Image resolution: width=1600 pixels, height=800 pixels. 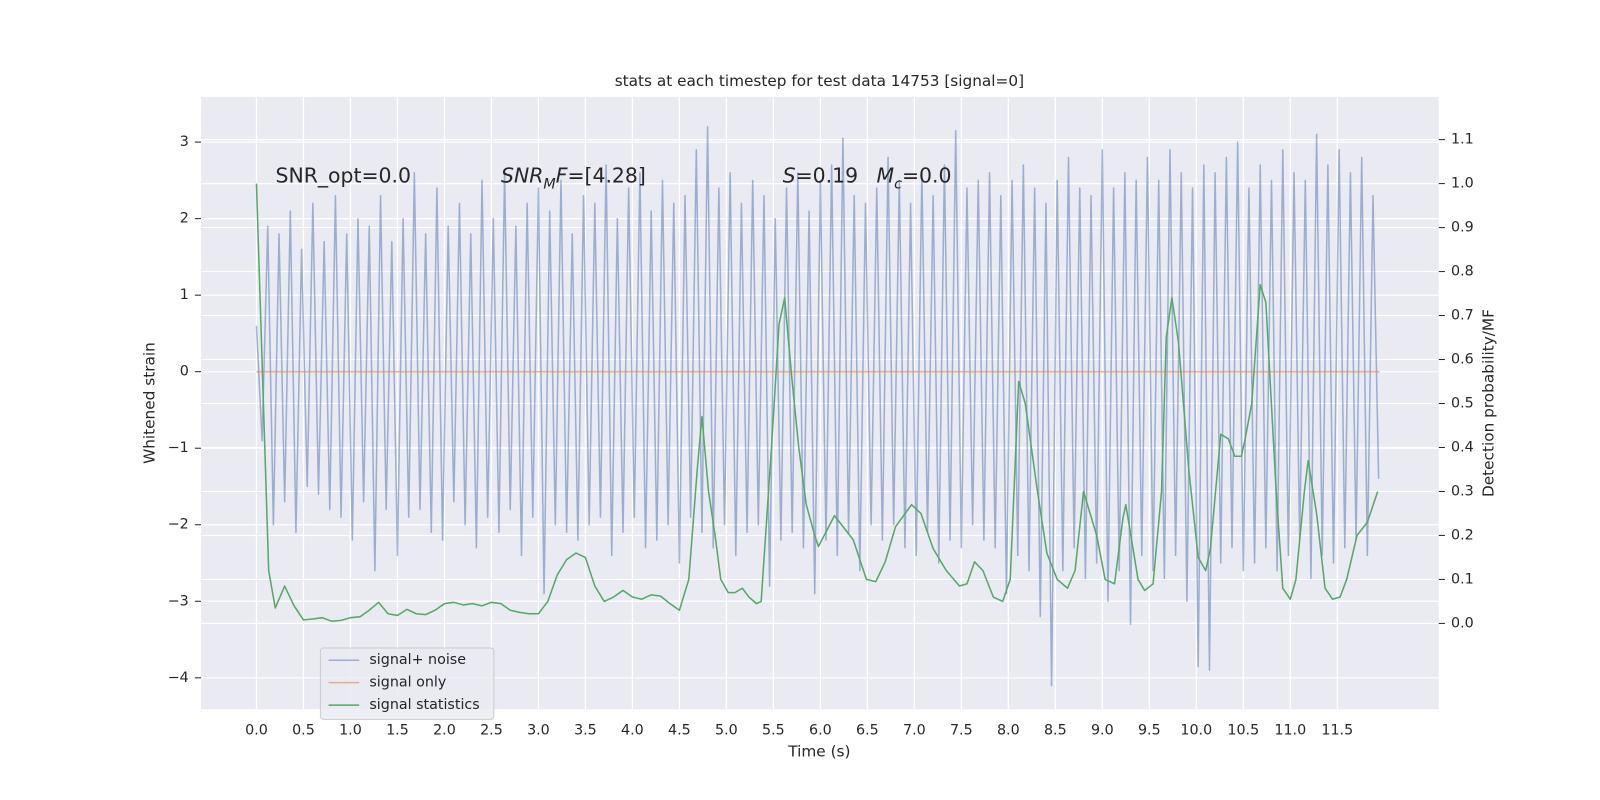 What do you see at coordinates (1462, 447) in the screenshot?
I see `y2-tick-label: 0.4` at bounding box center [1462, 447].